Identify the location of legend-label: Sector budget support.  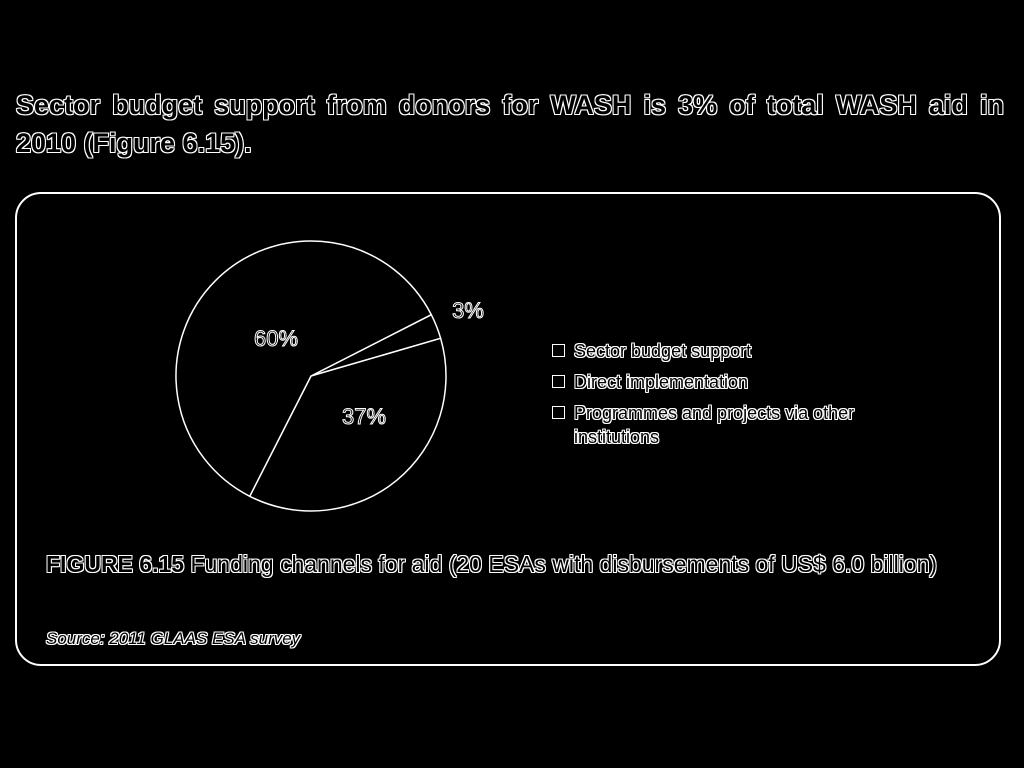
(663, 351).